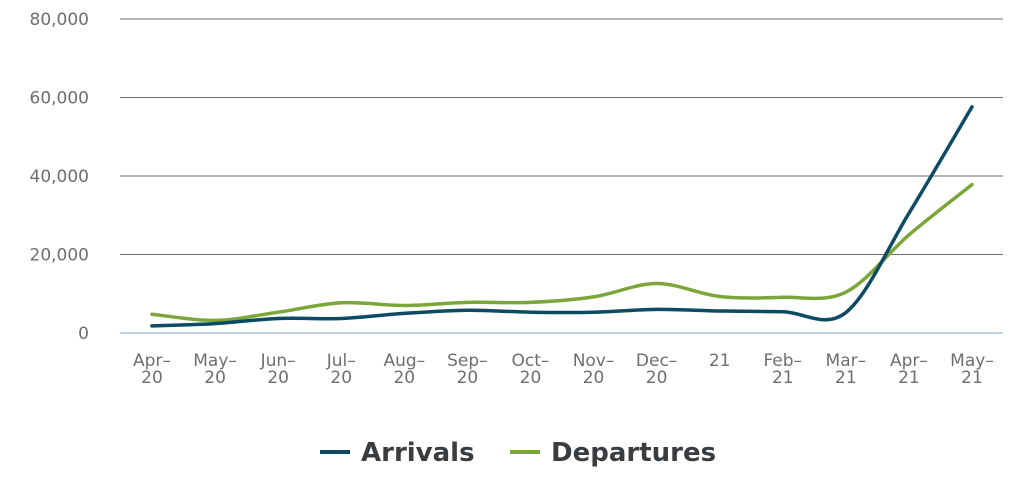 This screenshot has height=501, width=1024. Describe the element at coordinates (467, 361) in the screenshot. I see `x-tick-label: Sep–` at that location.